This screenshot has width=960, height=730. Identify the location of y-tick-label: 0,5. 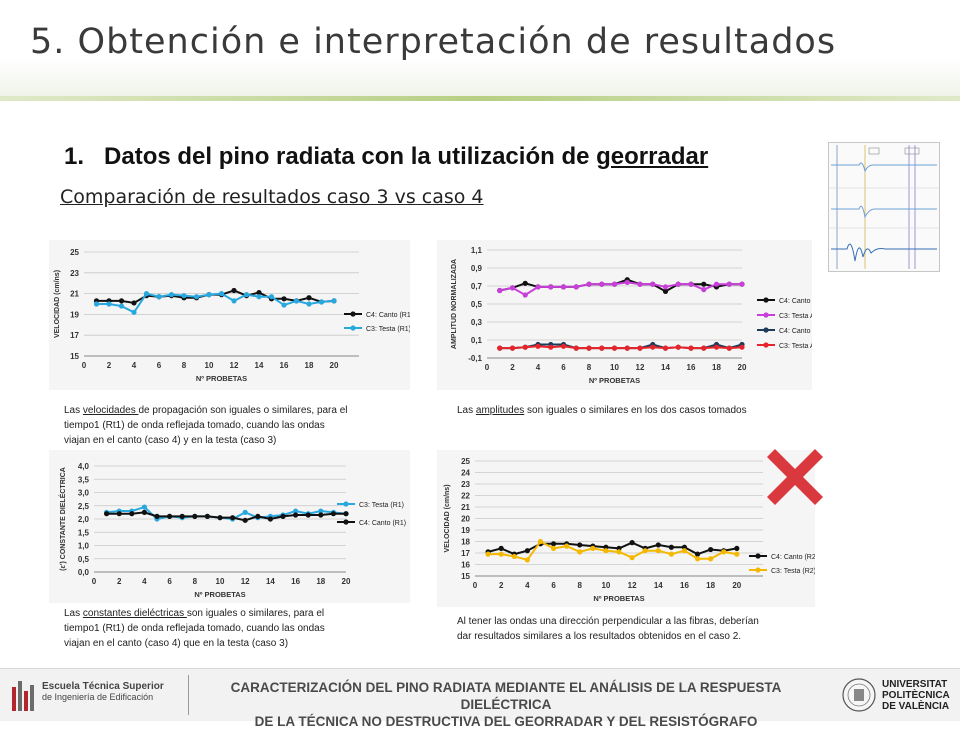
(477, 304).